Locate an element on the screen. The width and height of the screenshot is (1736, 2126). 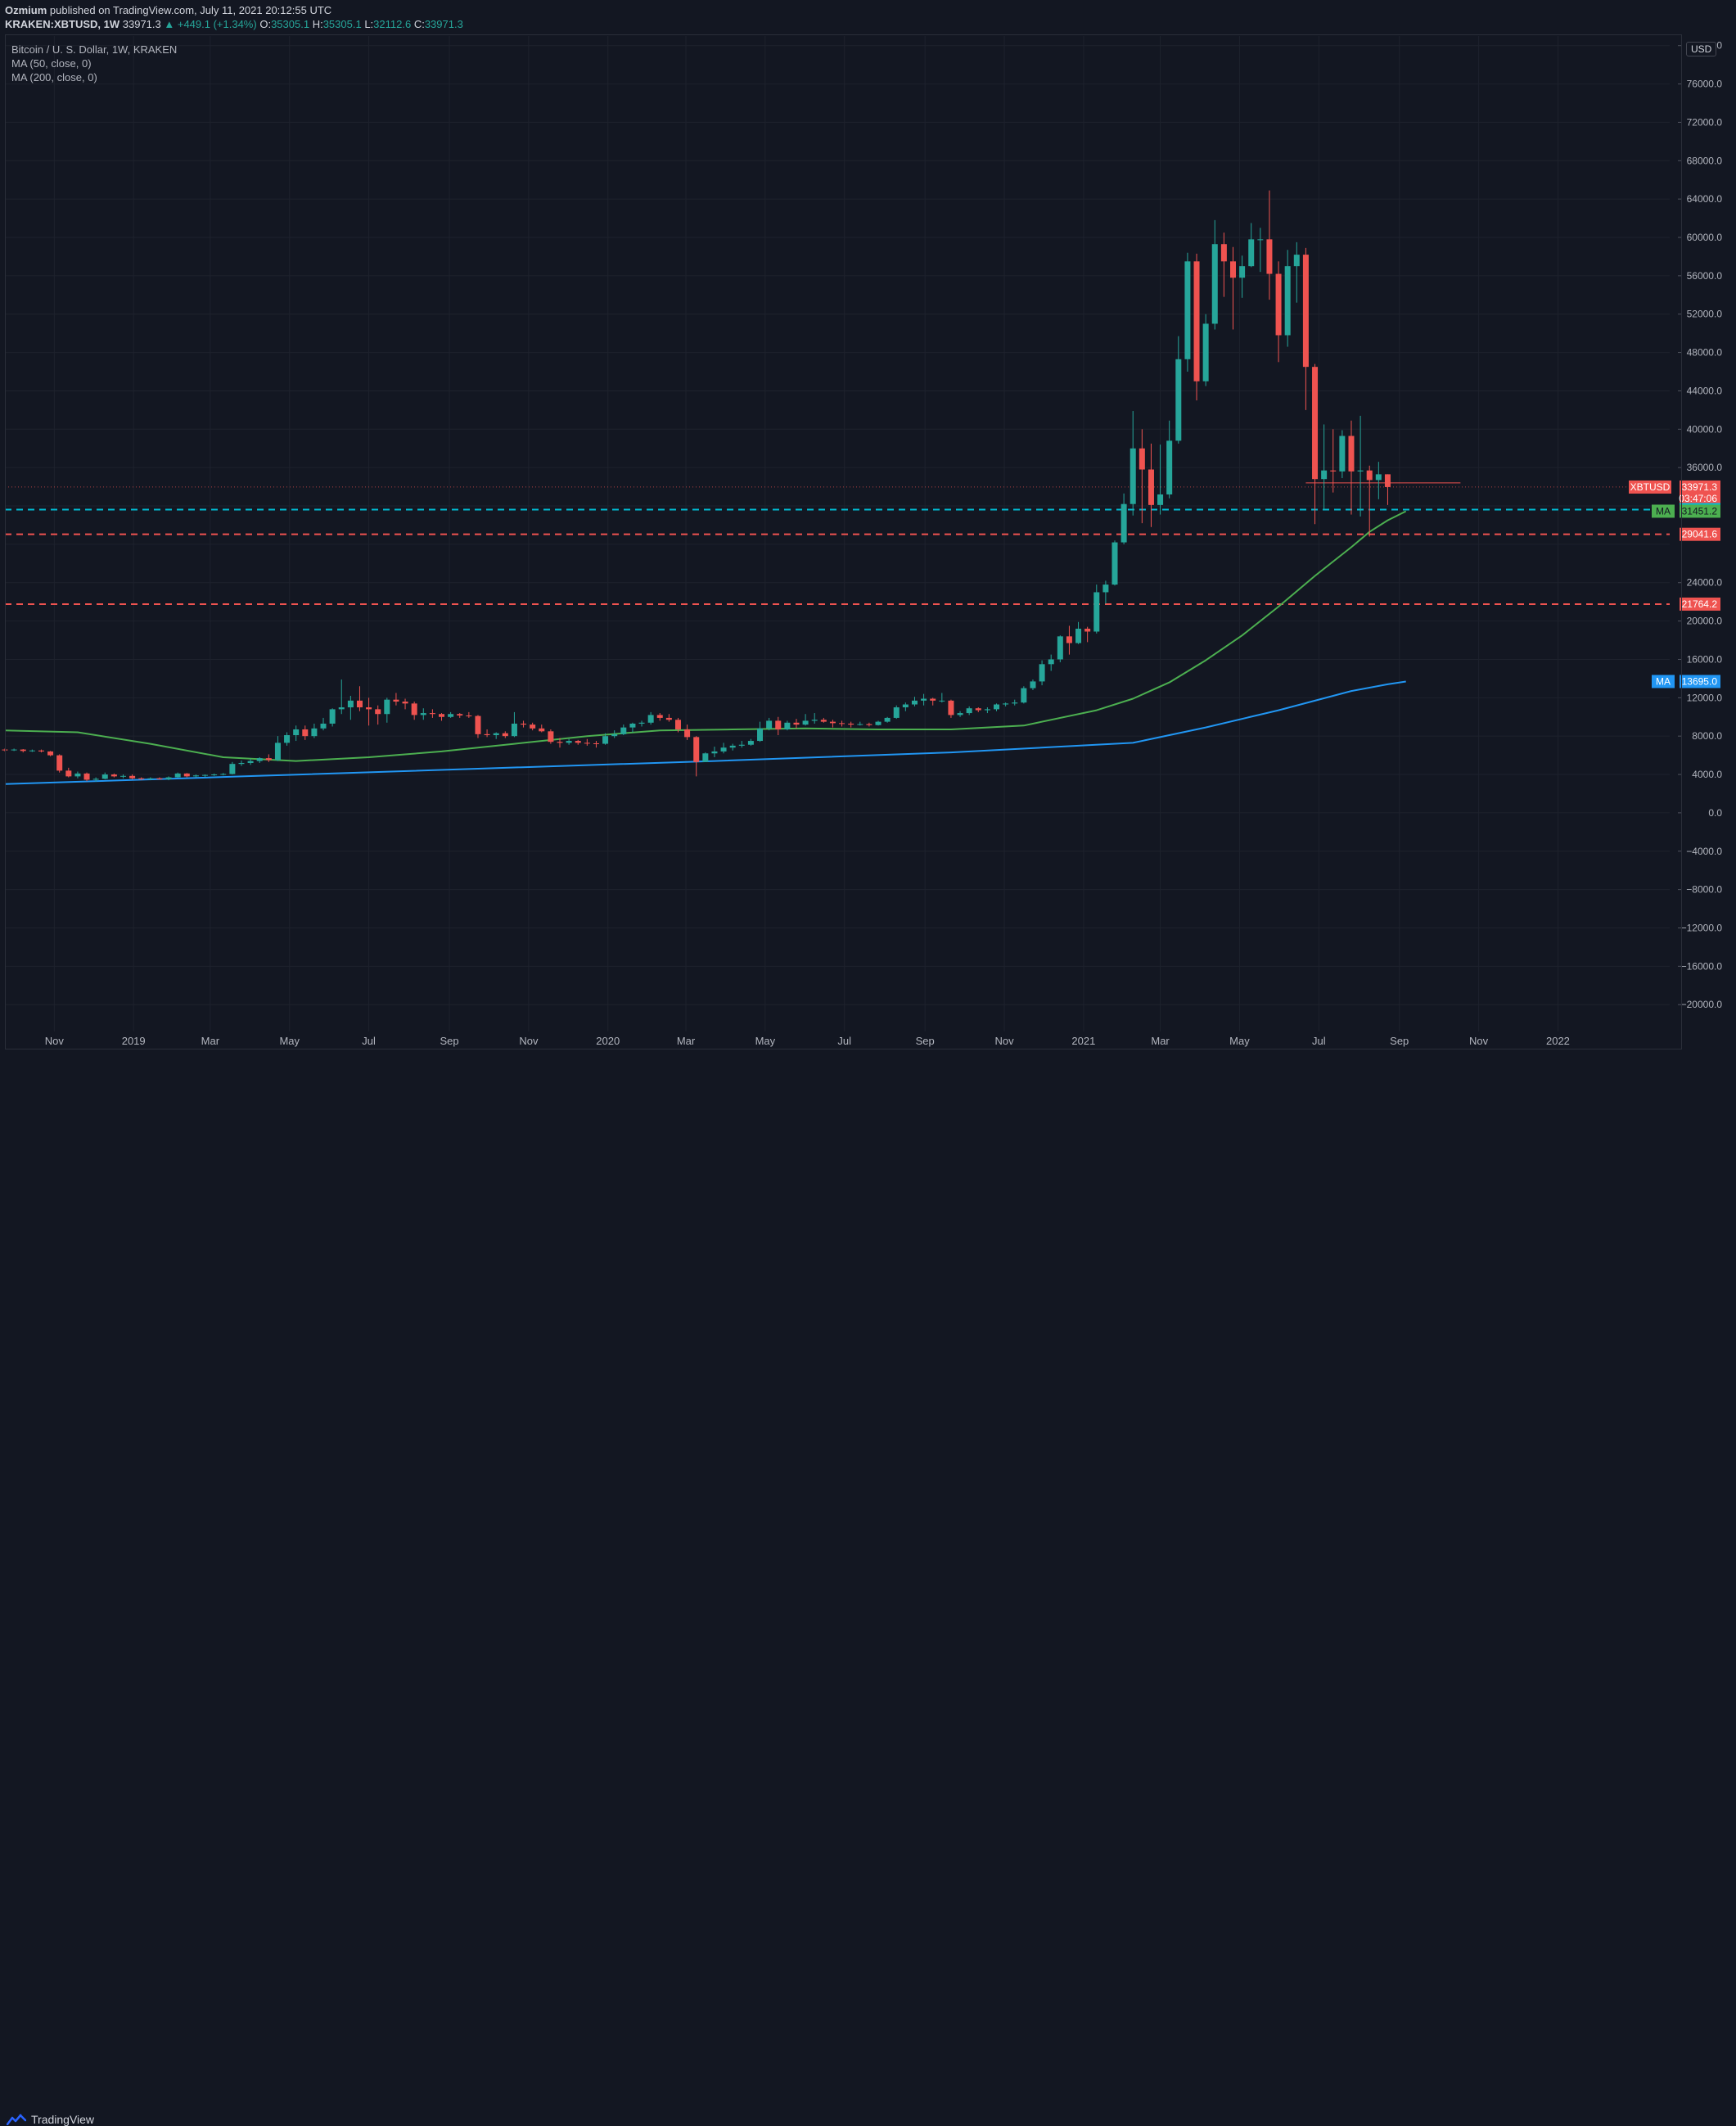
price-tag is located at coordinates (1650, 487).